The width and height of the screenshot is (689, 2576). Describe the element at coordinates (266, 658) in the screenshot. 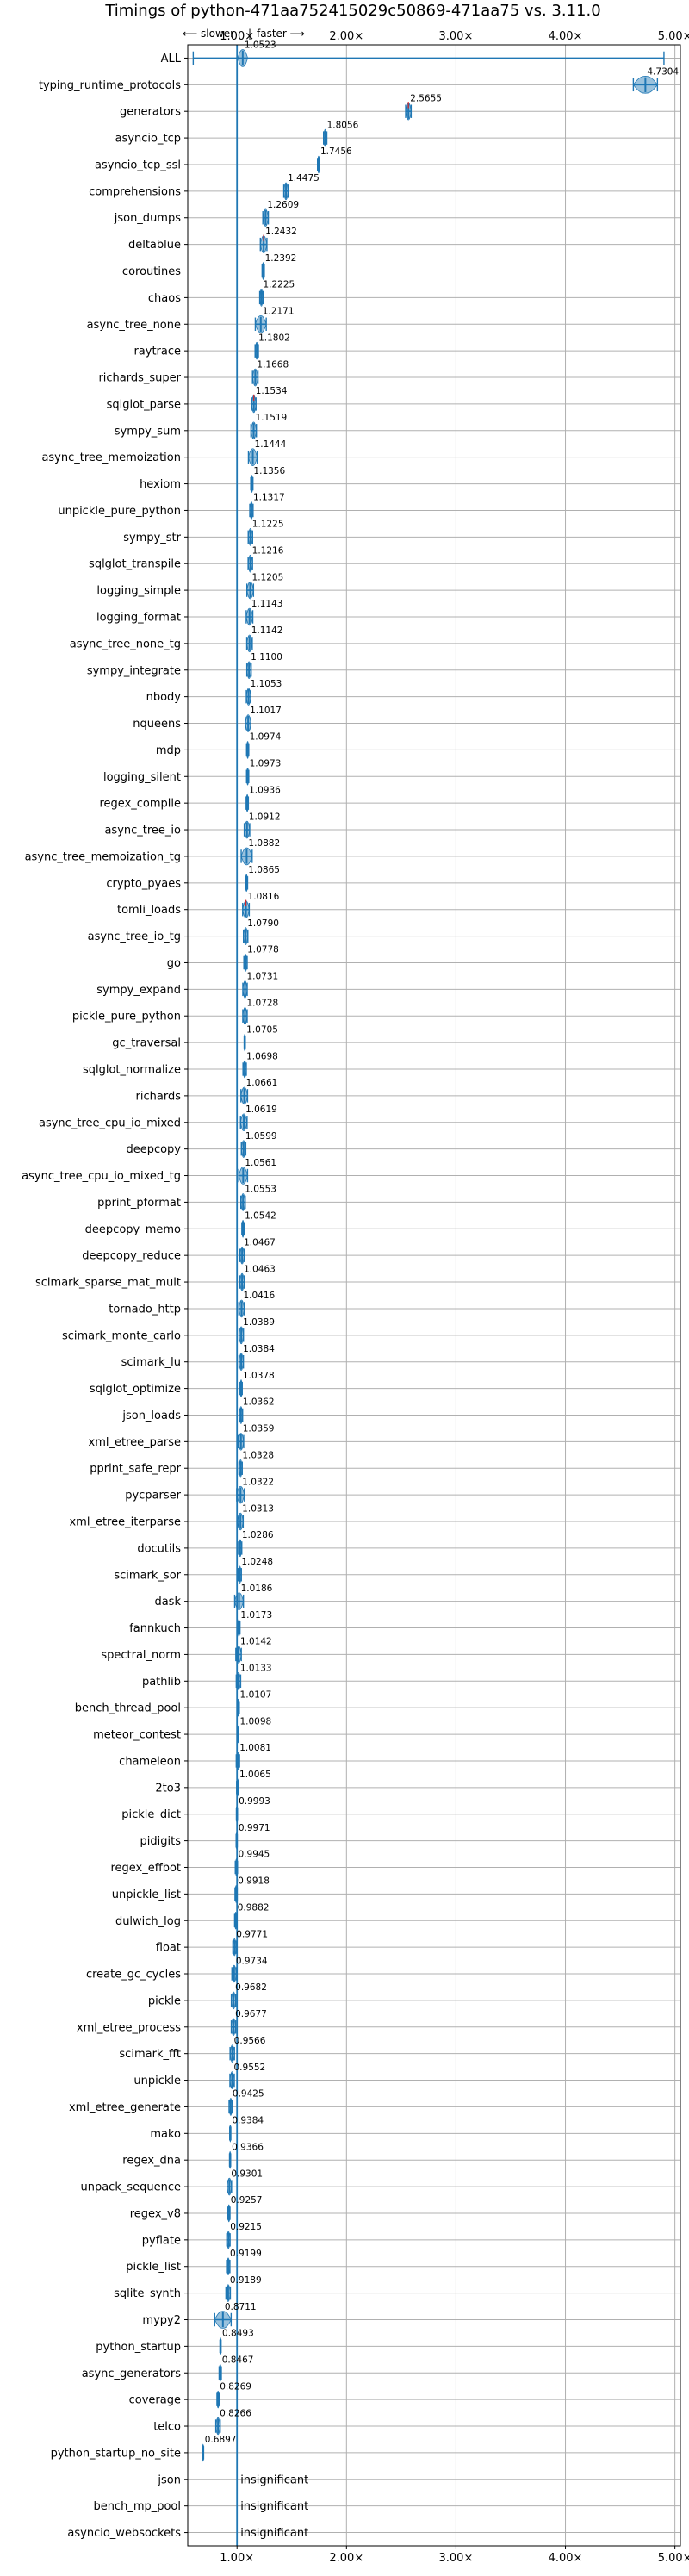

I see `value-label: 1.1100` at that location.